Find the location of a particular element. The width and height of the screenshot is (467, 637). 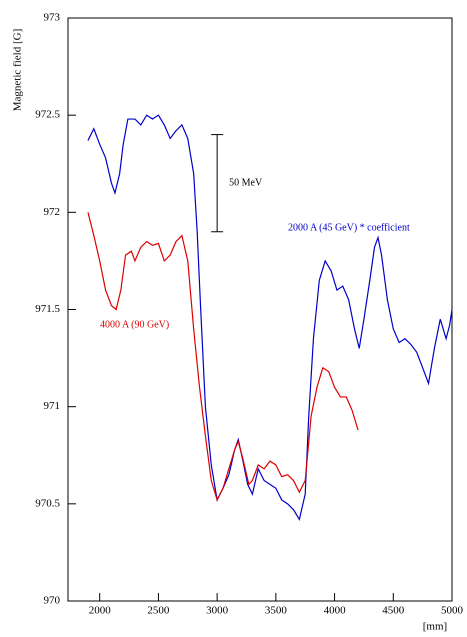

x-tick-label: 5000 is located at coordinates (452, 611).